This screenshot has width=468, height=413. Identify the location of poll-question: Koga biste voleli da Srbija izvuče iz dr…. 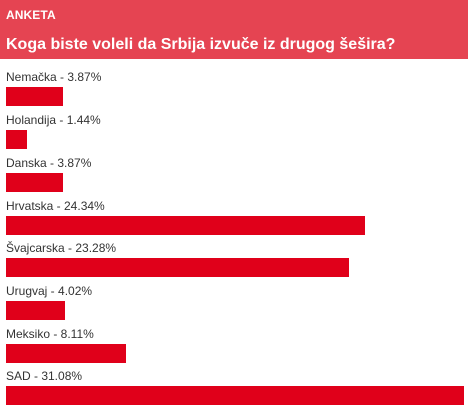
(201, 44).